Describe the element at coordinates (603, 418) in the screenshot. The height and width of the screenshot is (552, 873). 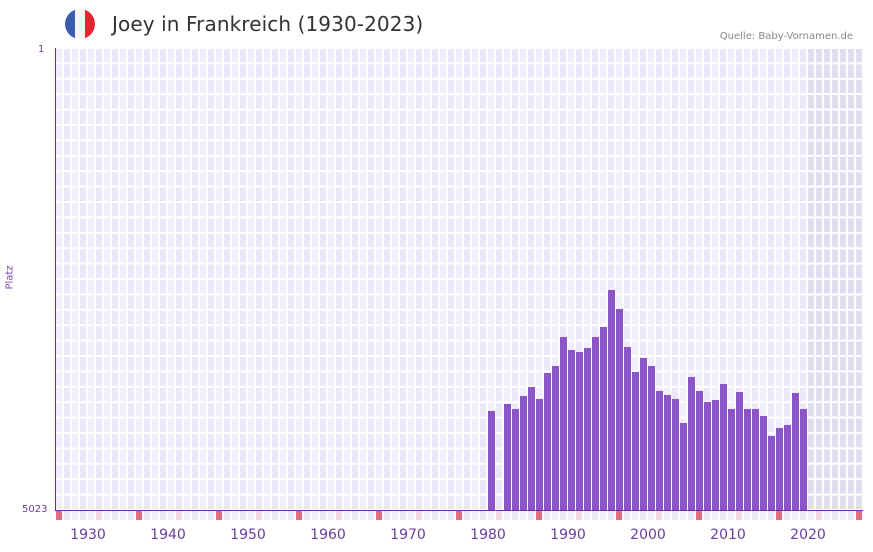
I see `bar-1996` at that location.